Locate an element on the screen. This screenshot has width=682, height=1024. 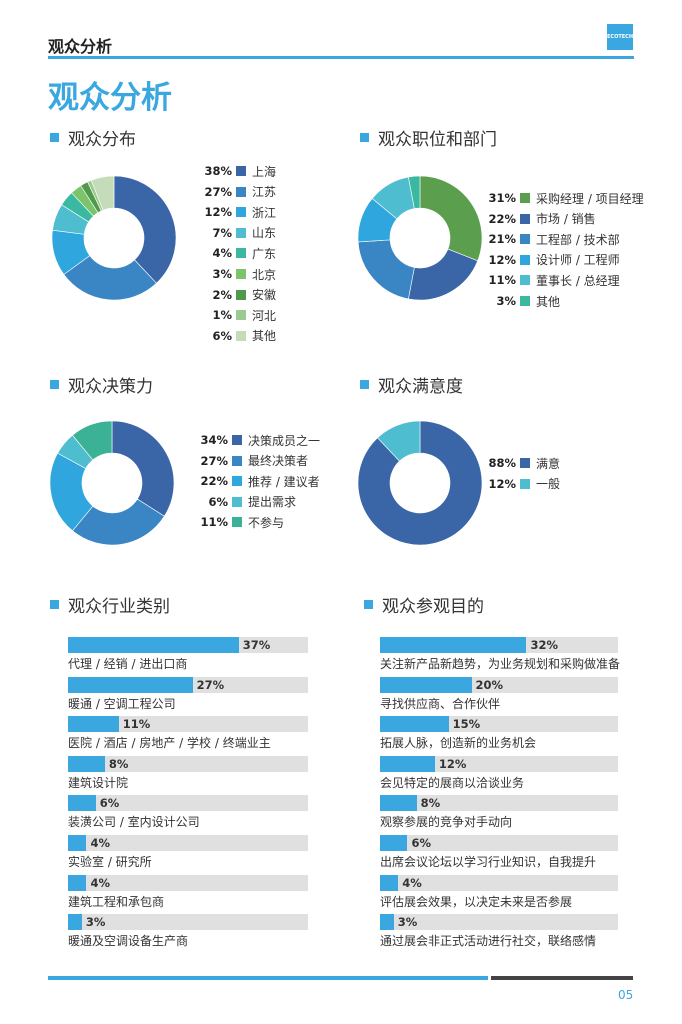
legend-item: 11% 不参与 is located at coordinates (240, 522).